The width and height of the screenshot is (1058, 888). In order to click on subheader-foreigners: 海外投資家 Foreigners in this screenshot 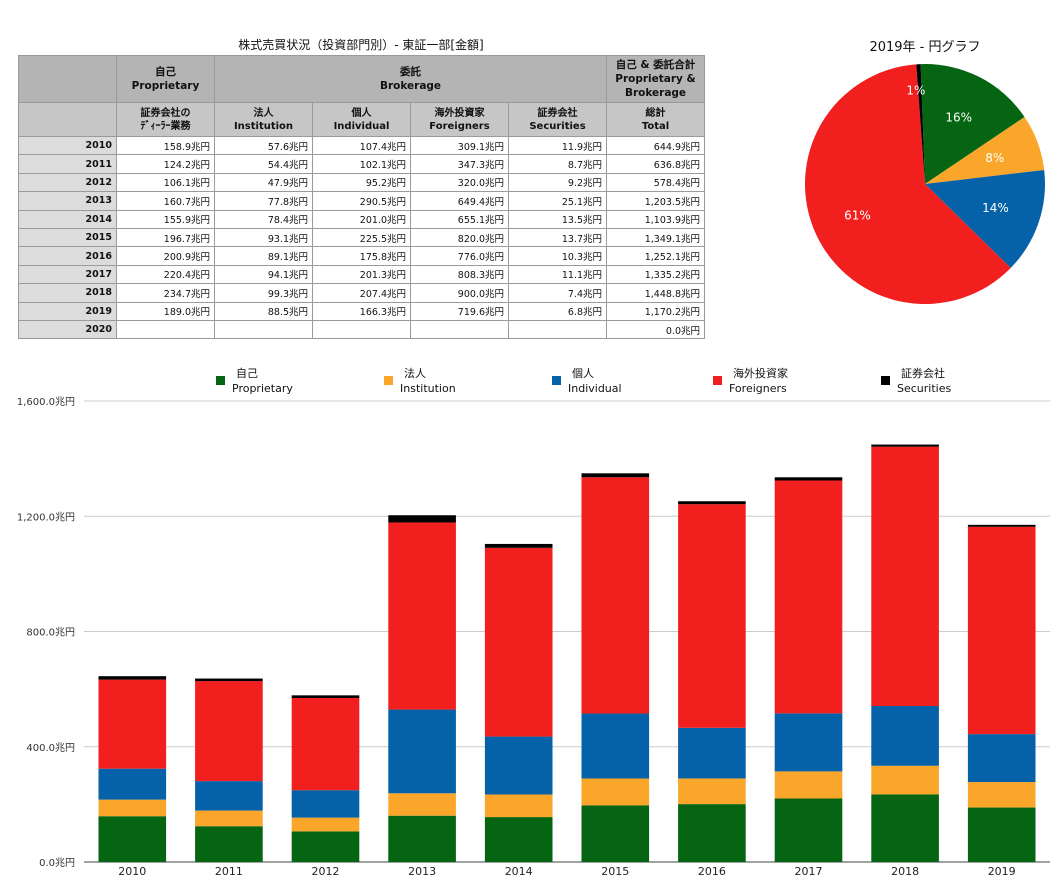, I will do `click(459, 119)`.